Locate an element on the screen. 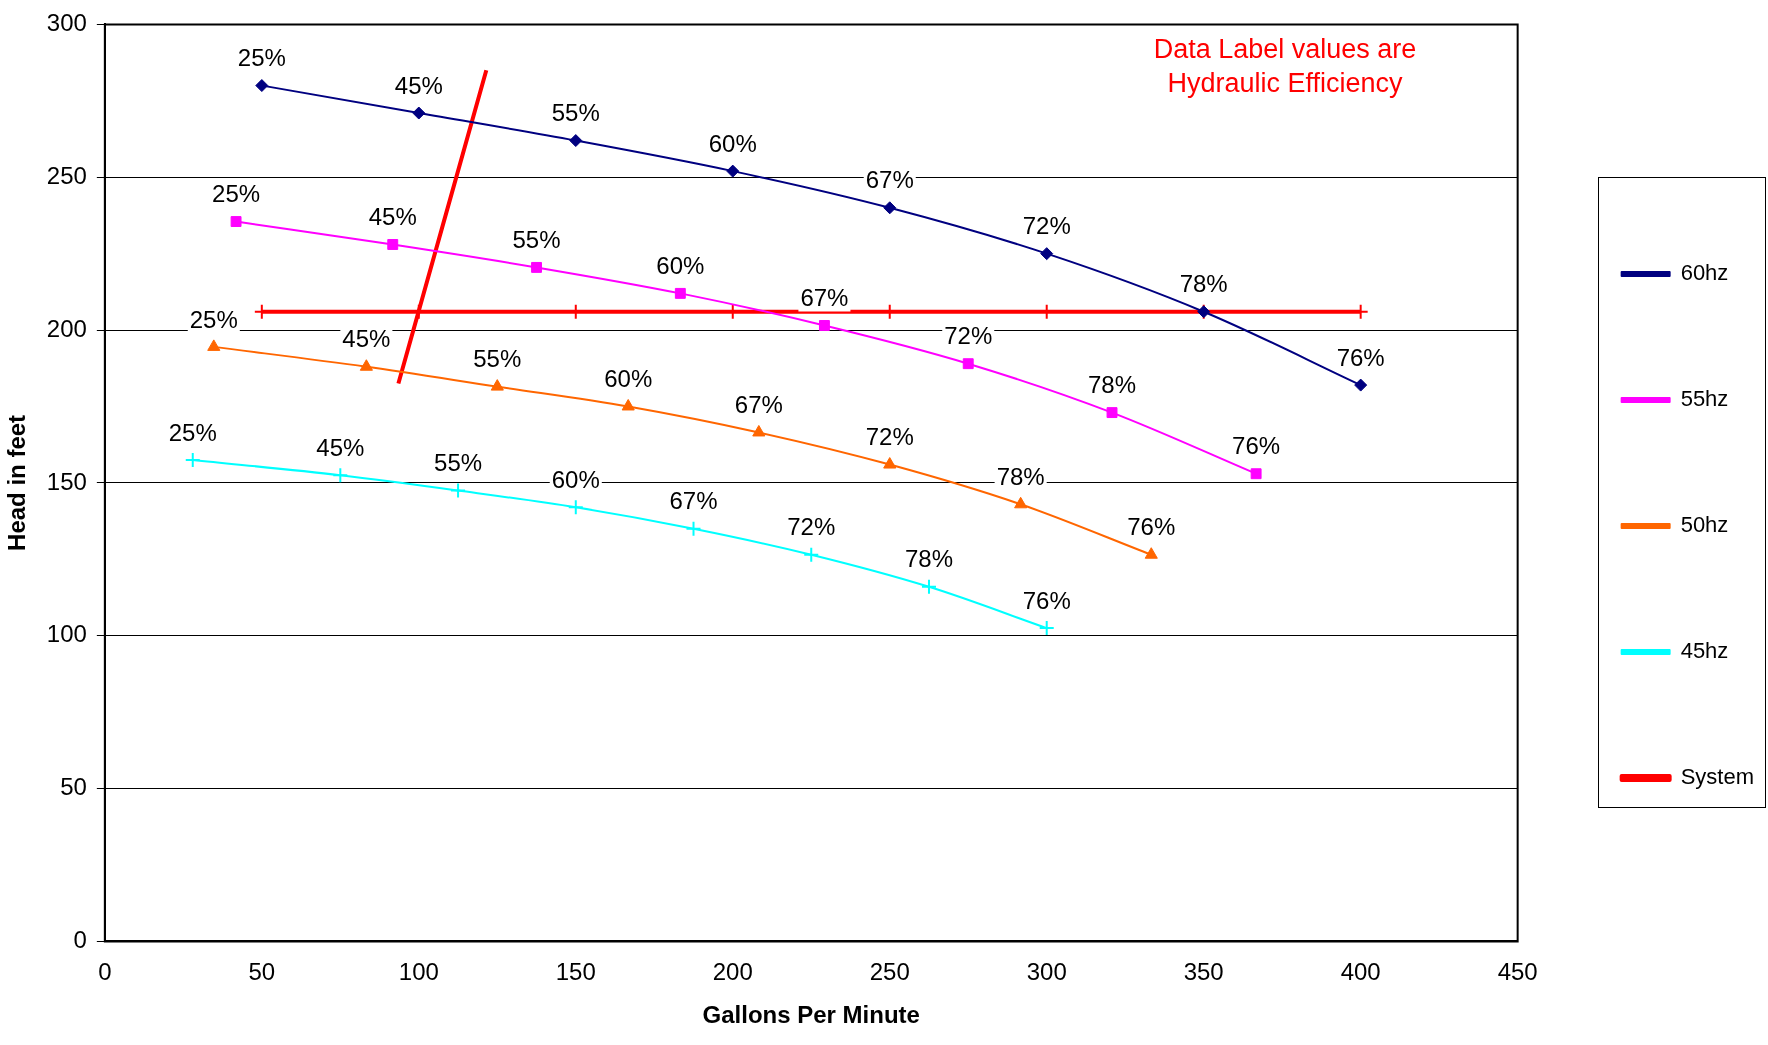  legend-label: 60hz is located at coordinates (1704, 273).